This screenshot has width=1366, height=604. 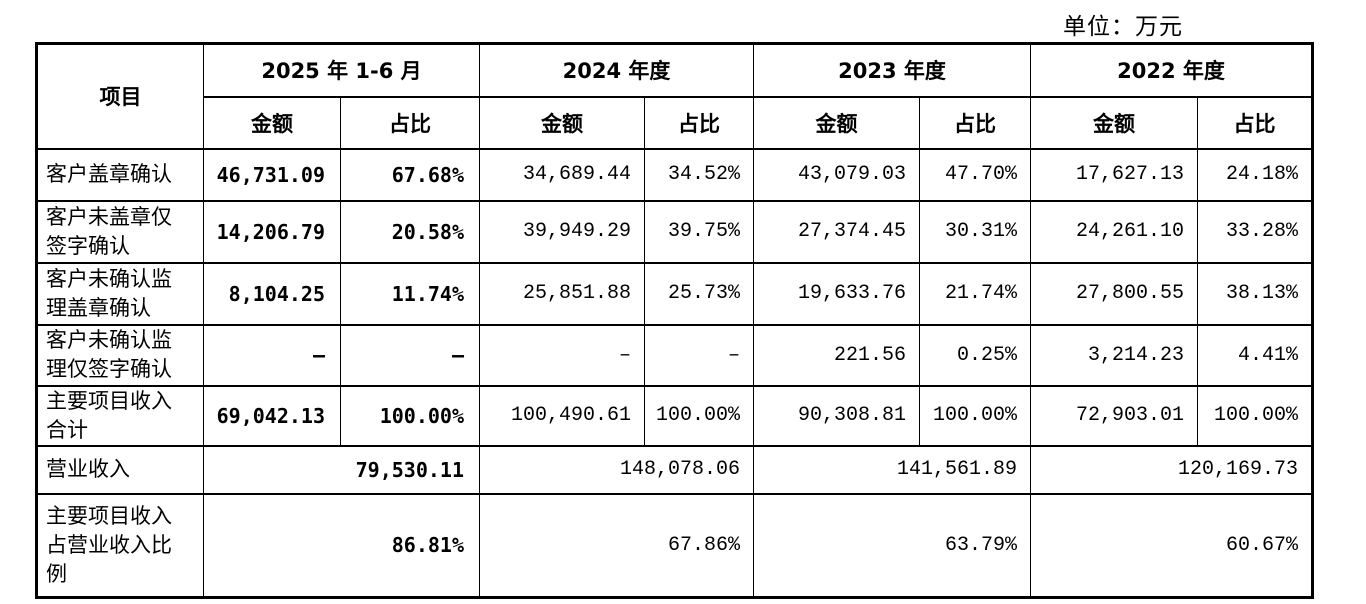 What do you see at coordinates (562, 293) in the screenshot?
I see `cell-2024-amount: 25,851.88` at bounding box center [562, 293].